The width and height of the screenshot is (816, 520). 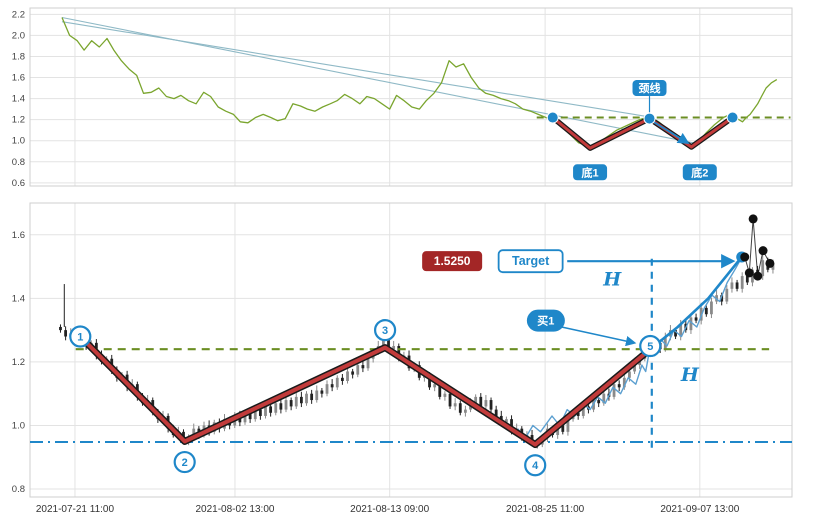 I want to click on svg-text: 2, so click(x=185, y=463).